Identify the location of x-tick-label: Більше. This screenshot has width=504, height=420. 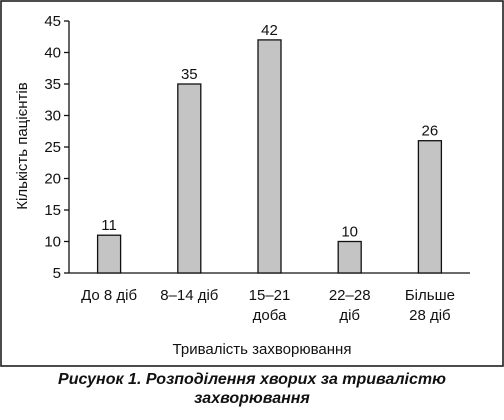
(430, 295).